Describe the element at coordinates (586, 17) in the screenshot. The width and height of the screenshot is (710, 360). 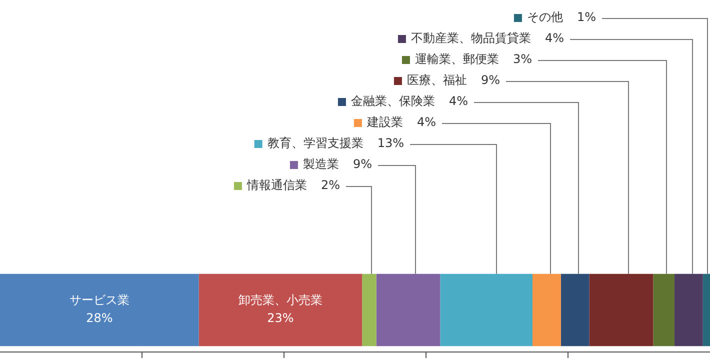
I see `data-label: 1%` at that location.